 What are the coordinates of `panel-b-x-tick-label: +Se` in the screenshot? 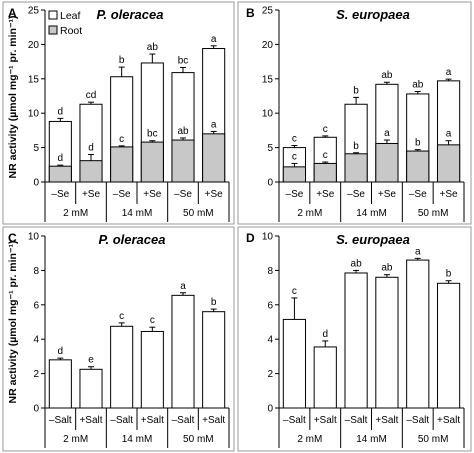 It's located at (449, 194).